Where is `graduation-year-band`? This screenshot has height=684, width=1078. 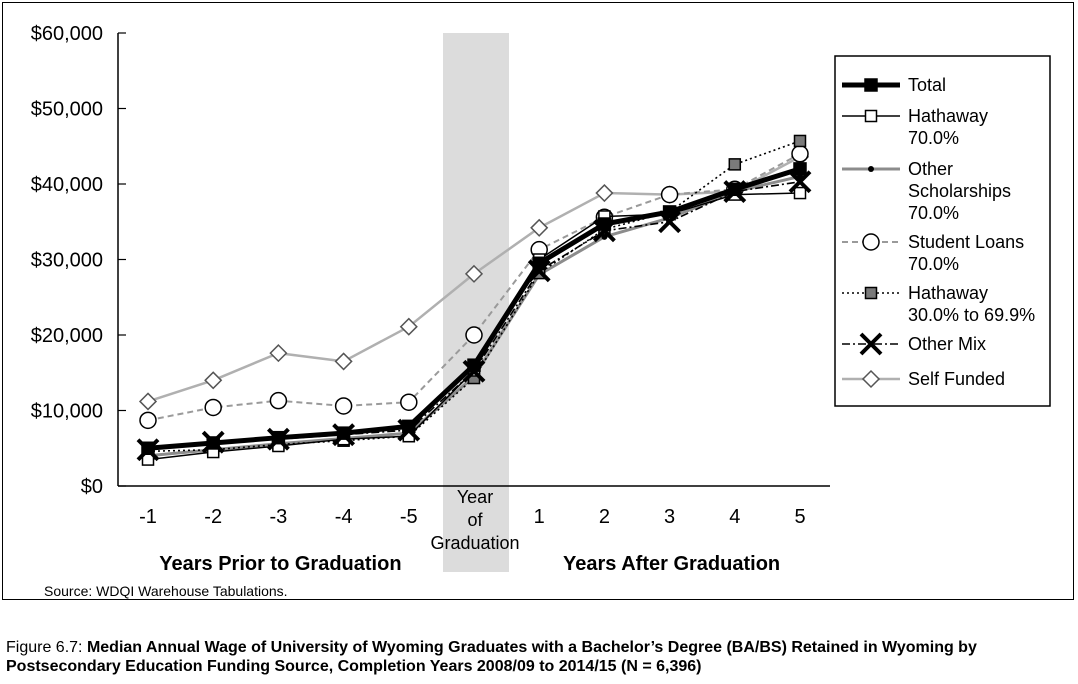 graduation-year-band is located at coordinates (476, 302).